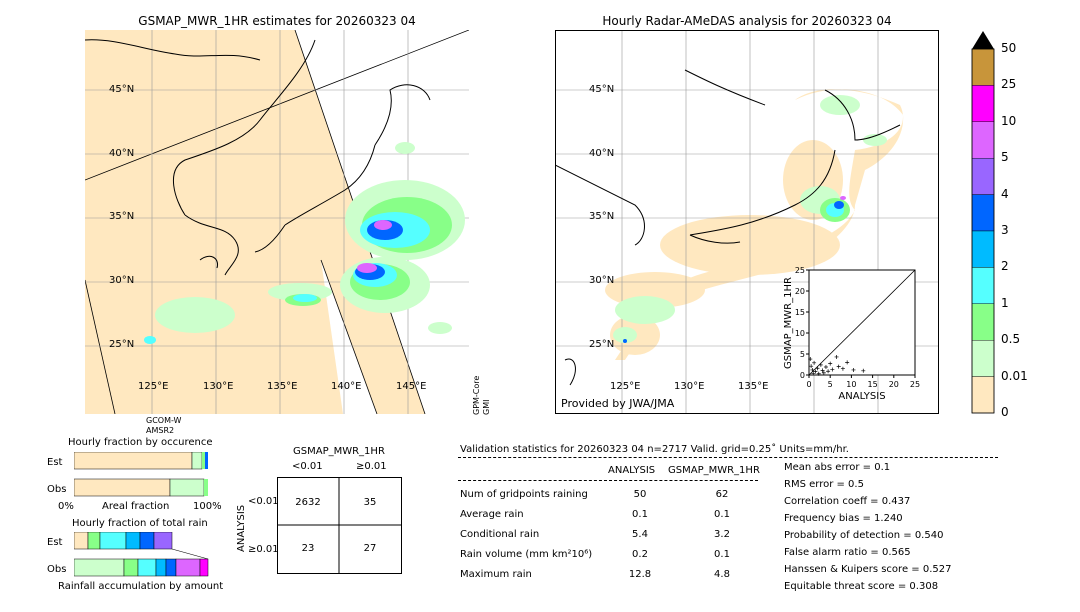 This screenshot has height=612, width=1080. What do you see at coordinates (863, 382) in the screenshot?
I see `scatter-x-ticks: 0 5 10 15 20 25` at bounding box center [863, 382].